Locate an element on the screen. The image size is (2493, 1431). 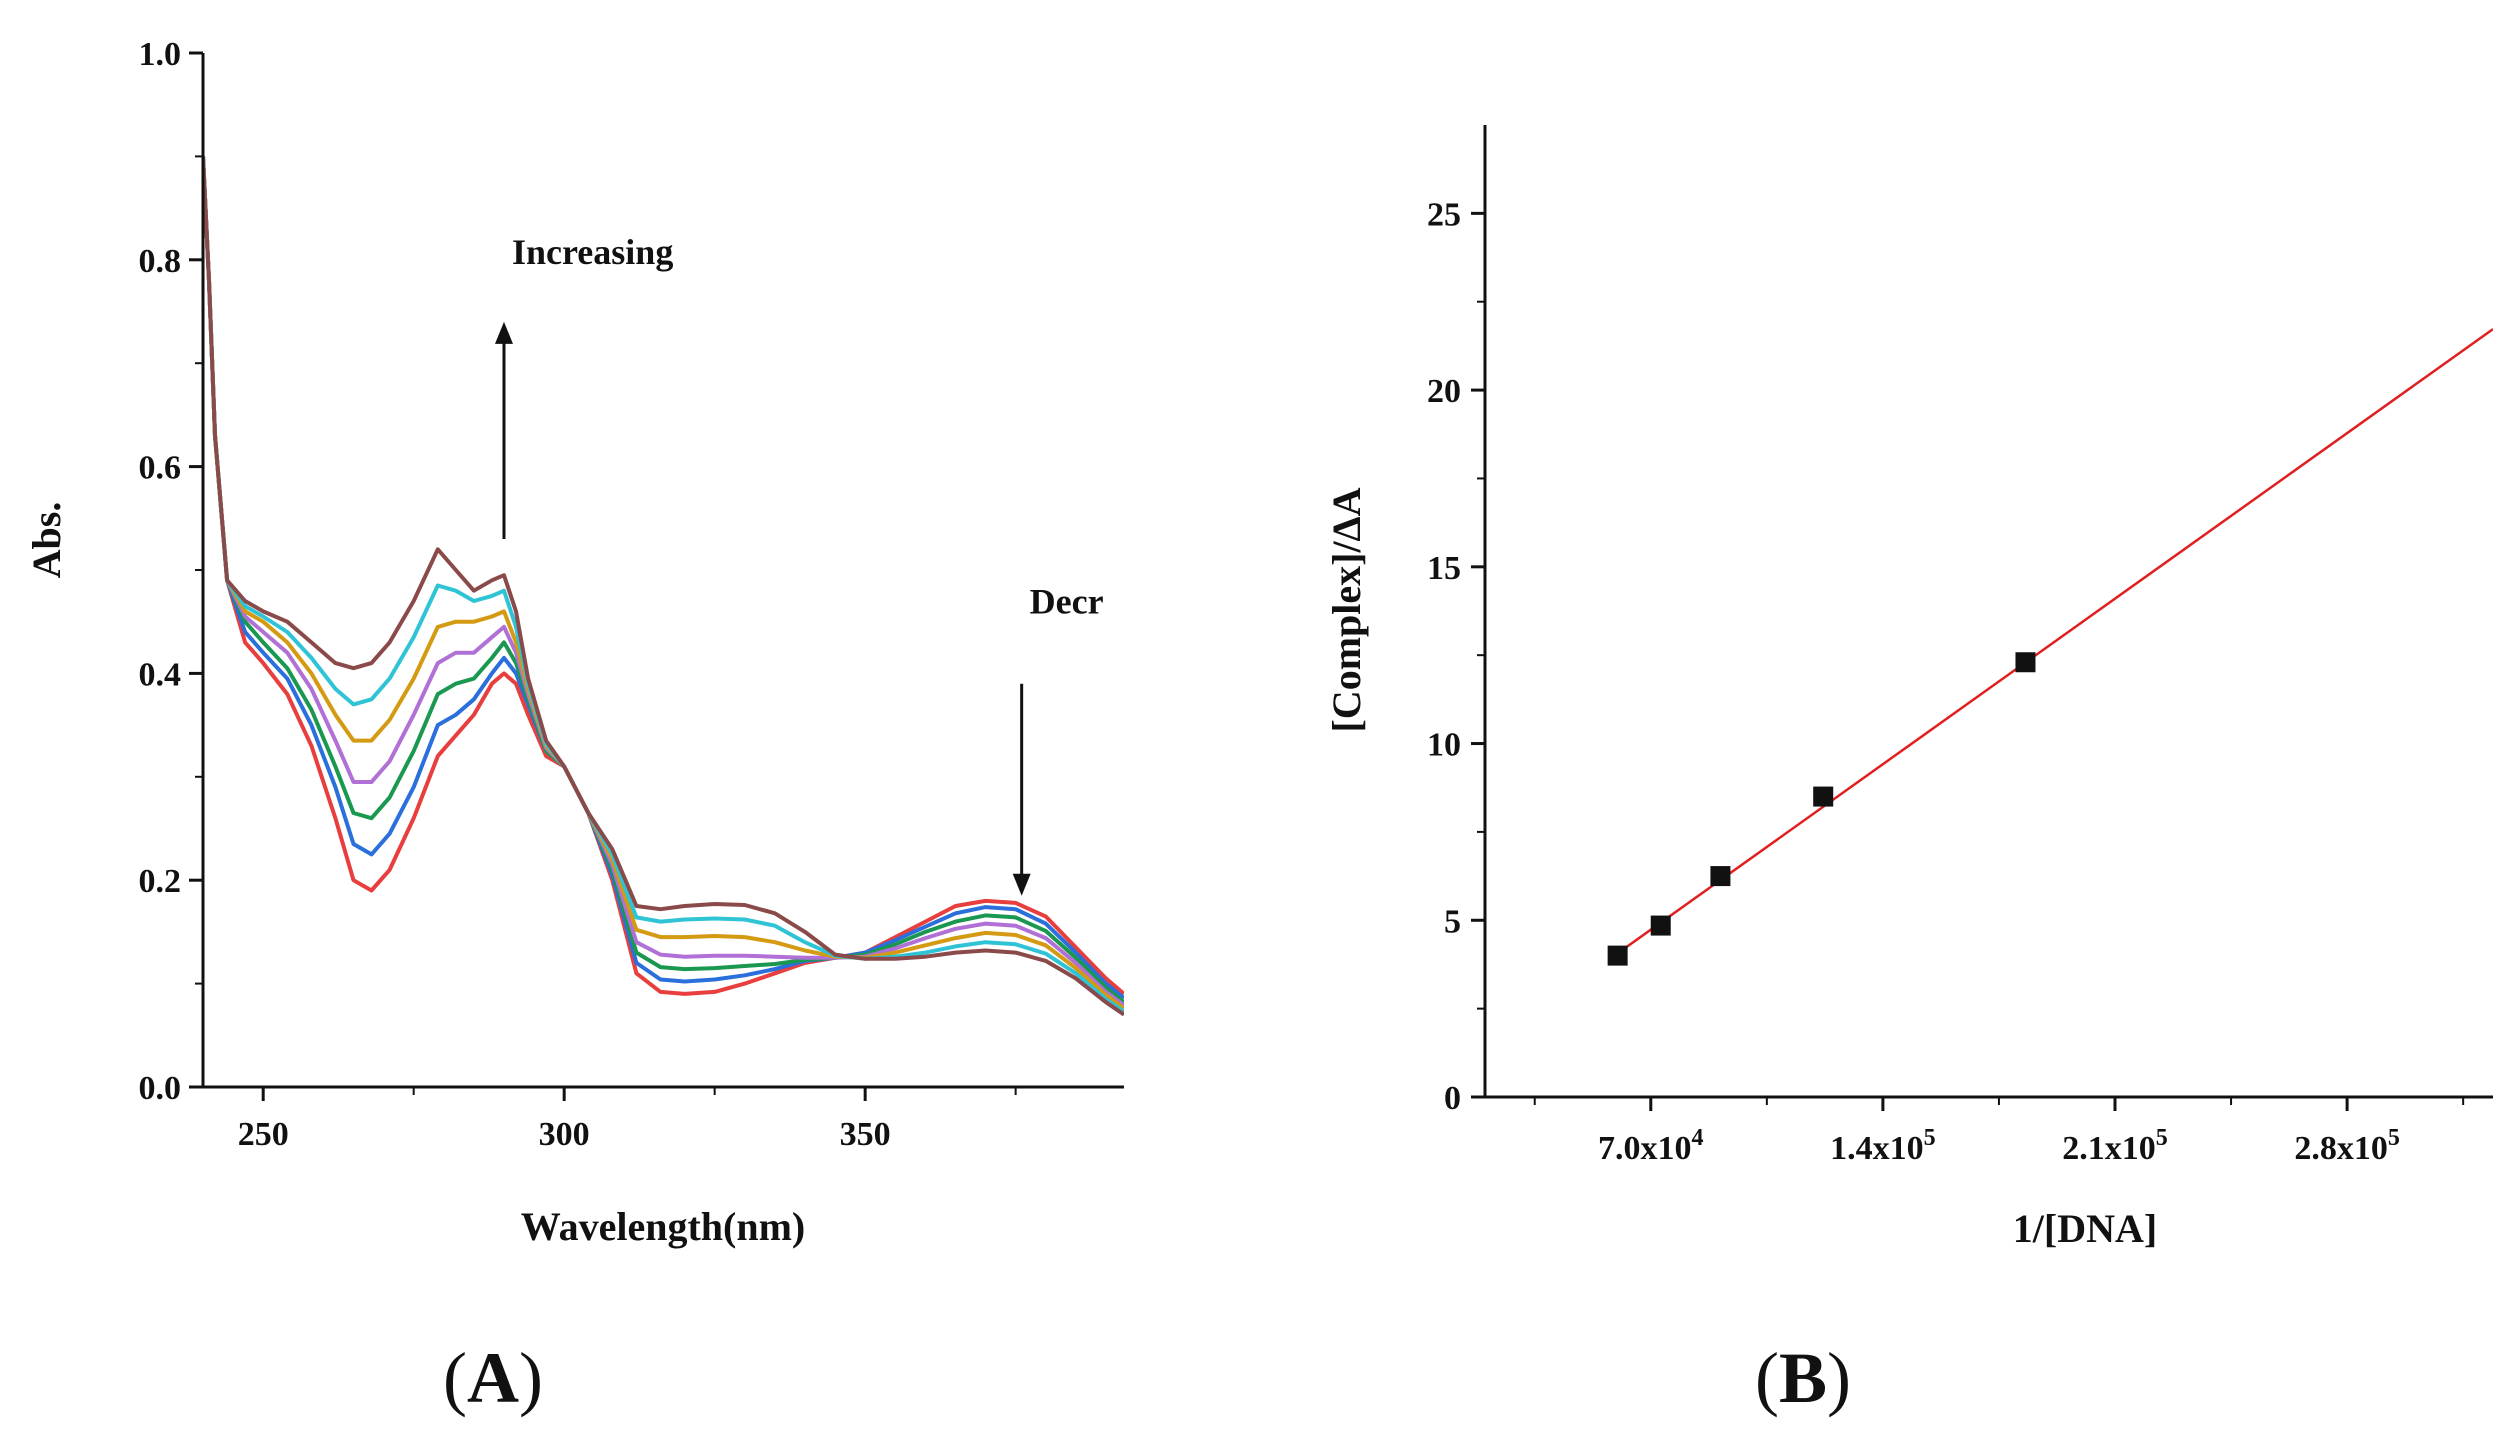
x-tick-label: 350 is located at coordinates (865, 1134).